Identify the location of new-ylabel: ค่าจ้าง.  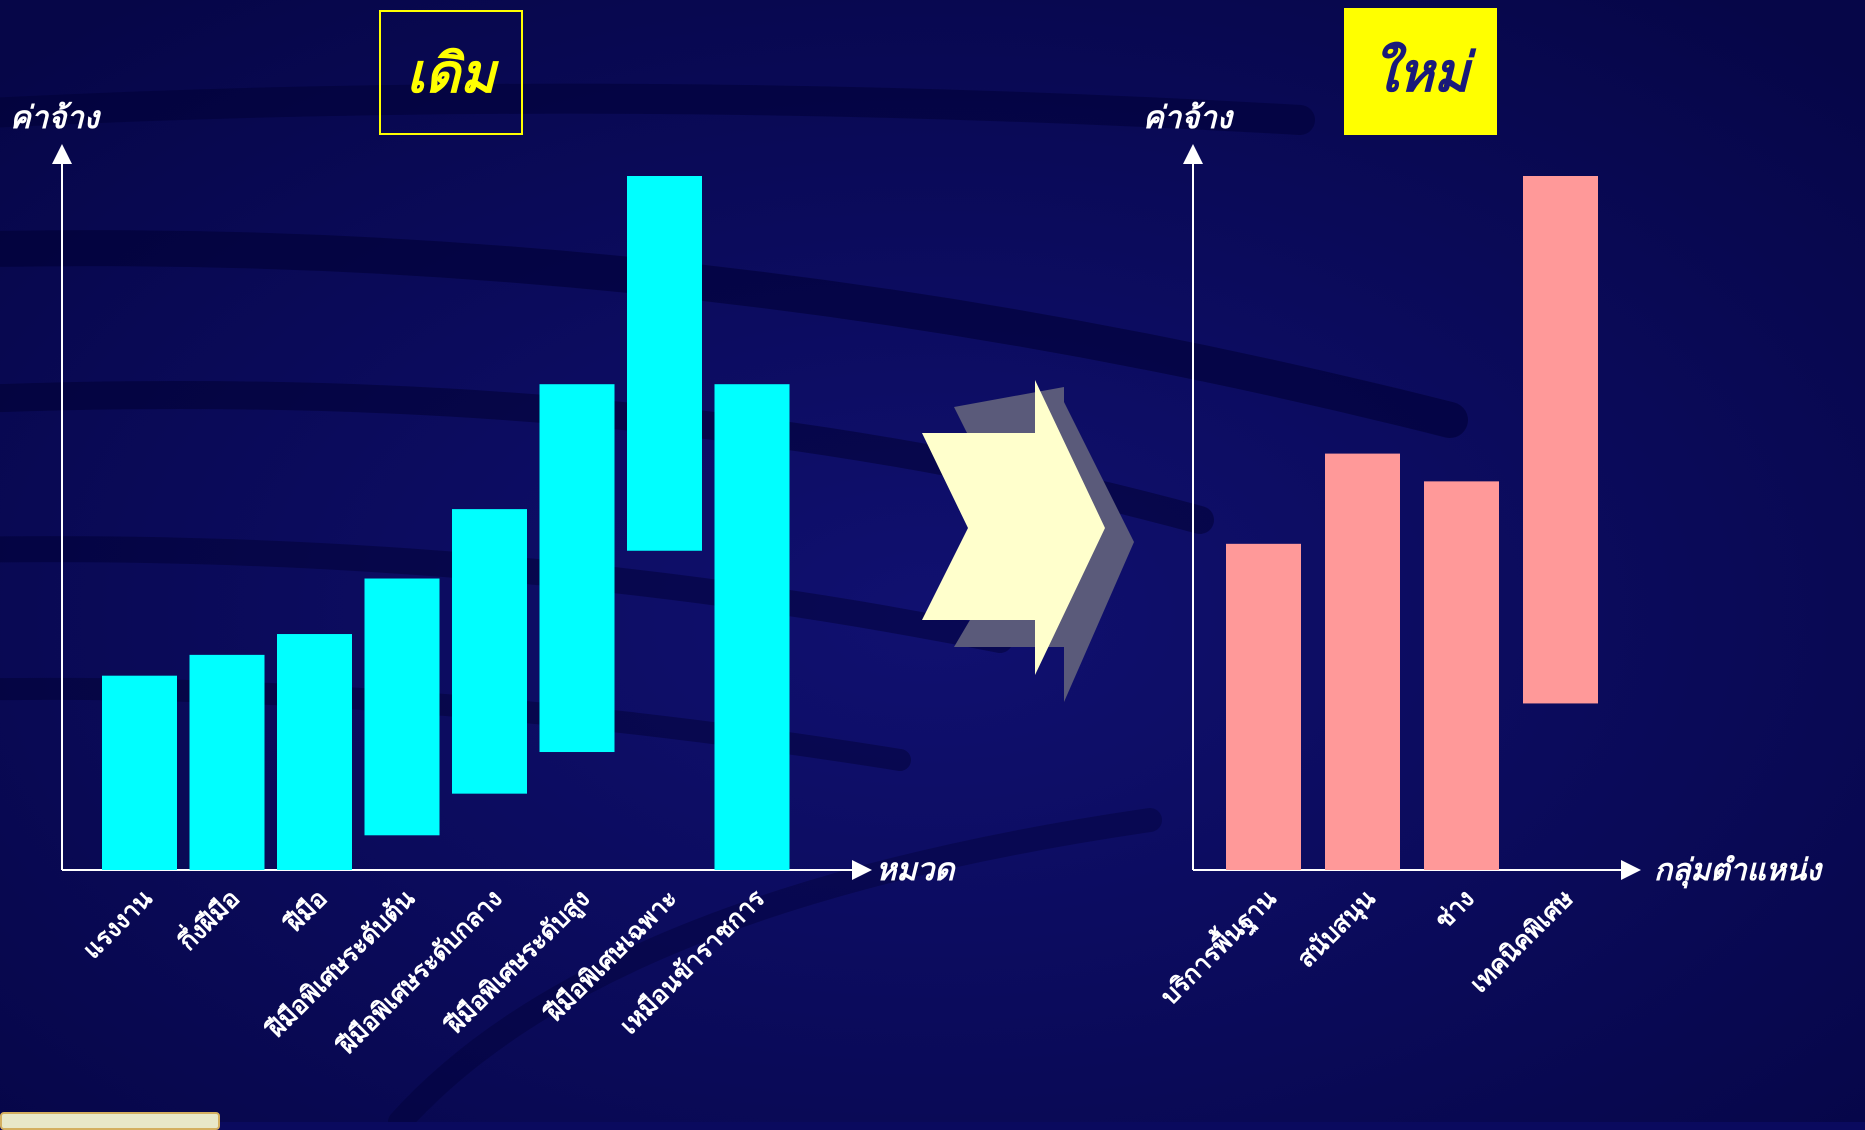
(1189, 118).